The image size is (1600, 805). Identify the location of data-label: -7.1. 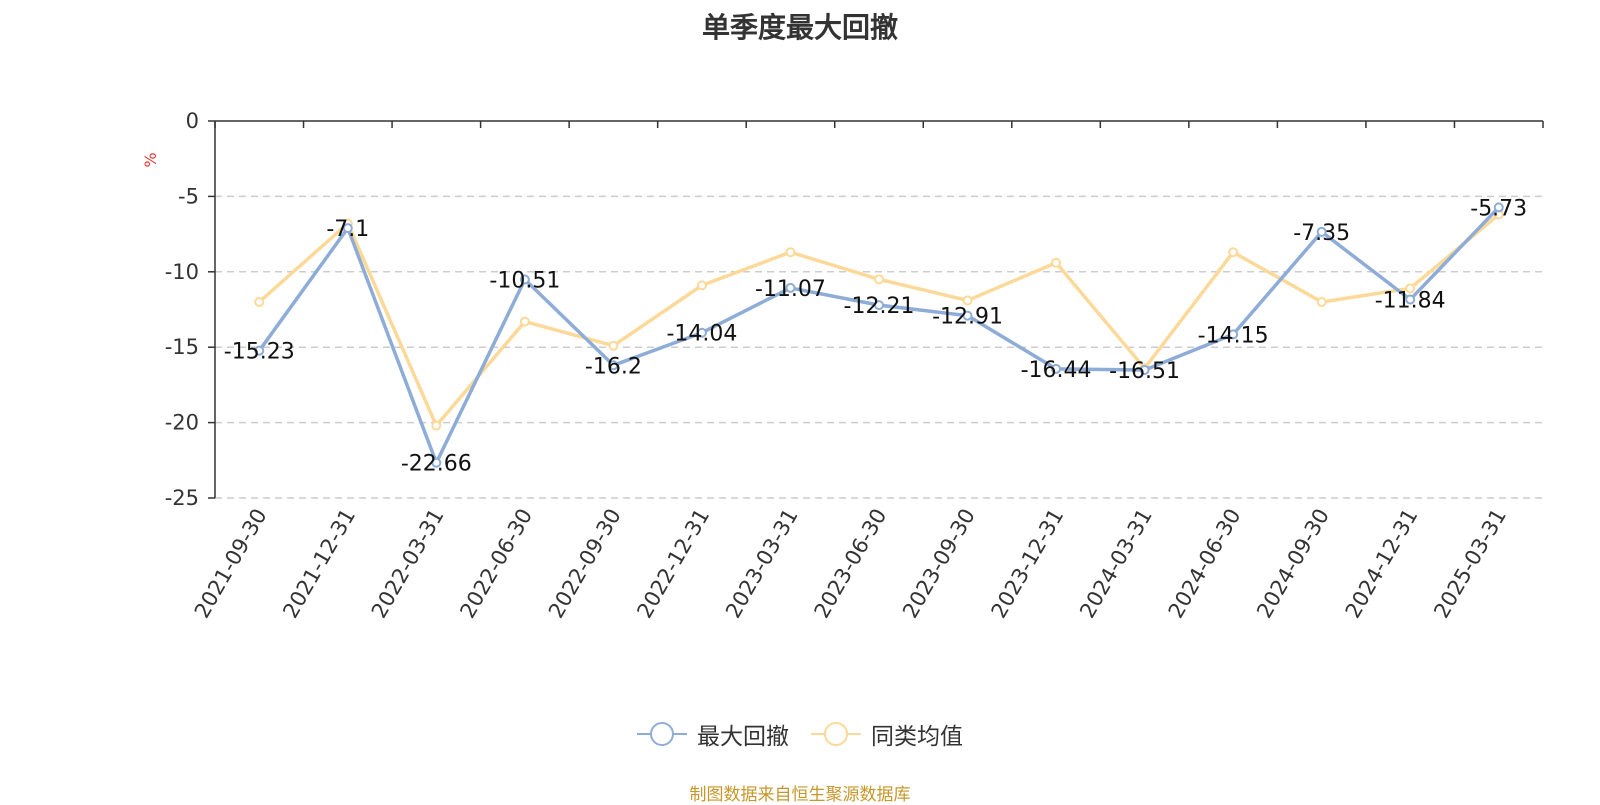
(347, 229).